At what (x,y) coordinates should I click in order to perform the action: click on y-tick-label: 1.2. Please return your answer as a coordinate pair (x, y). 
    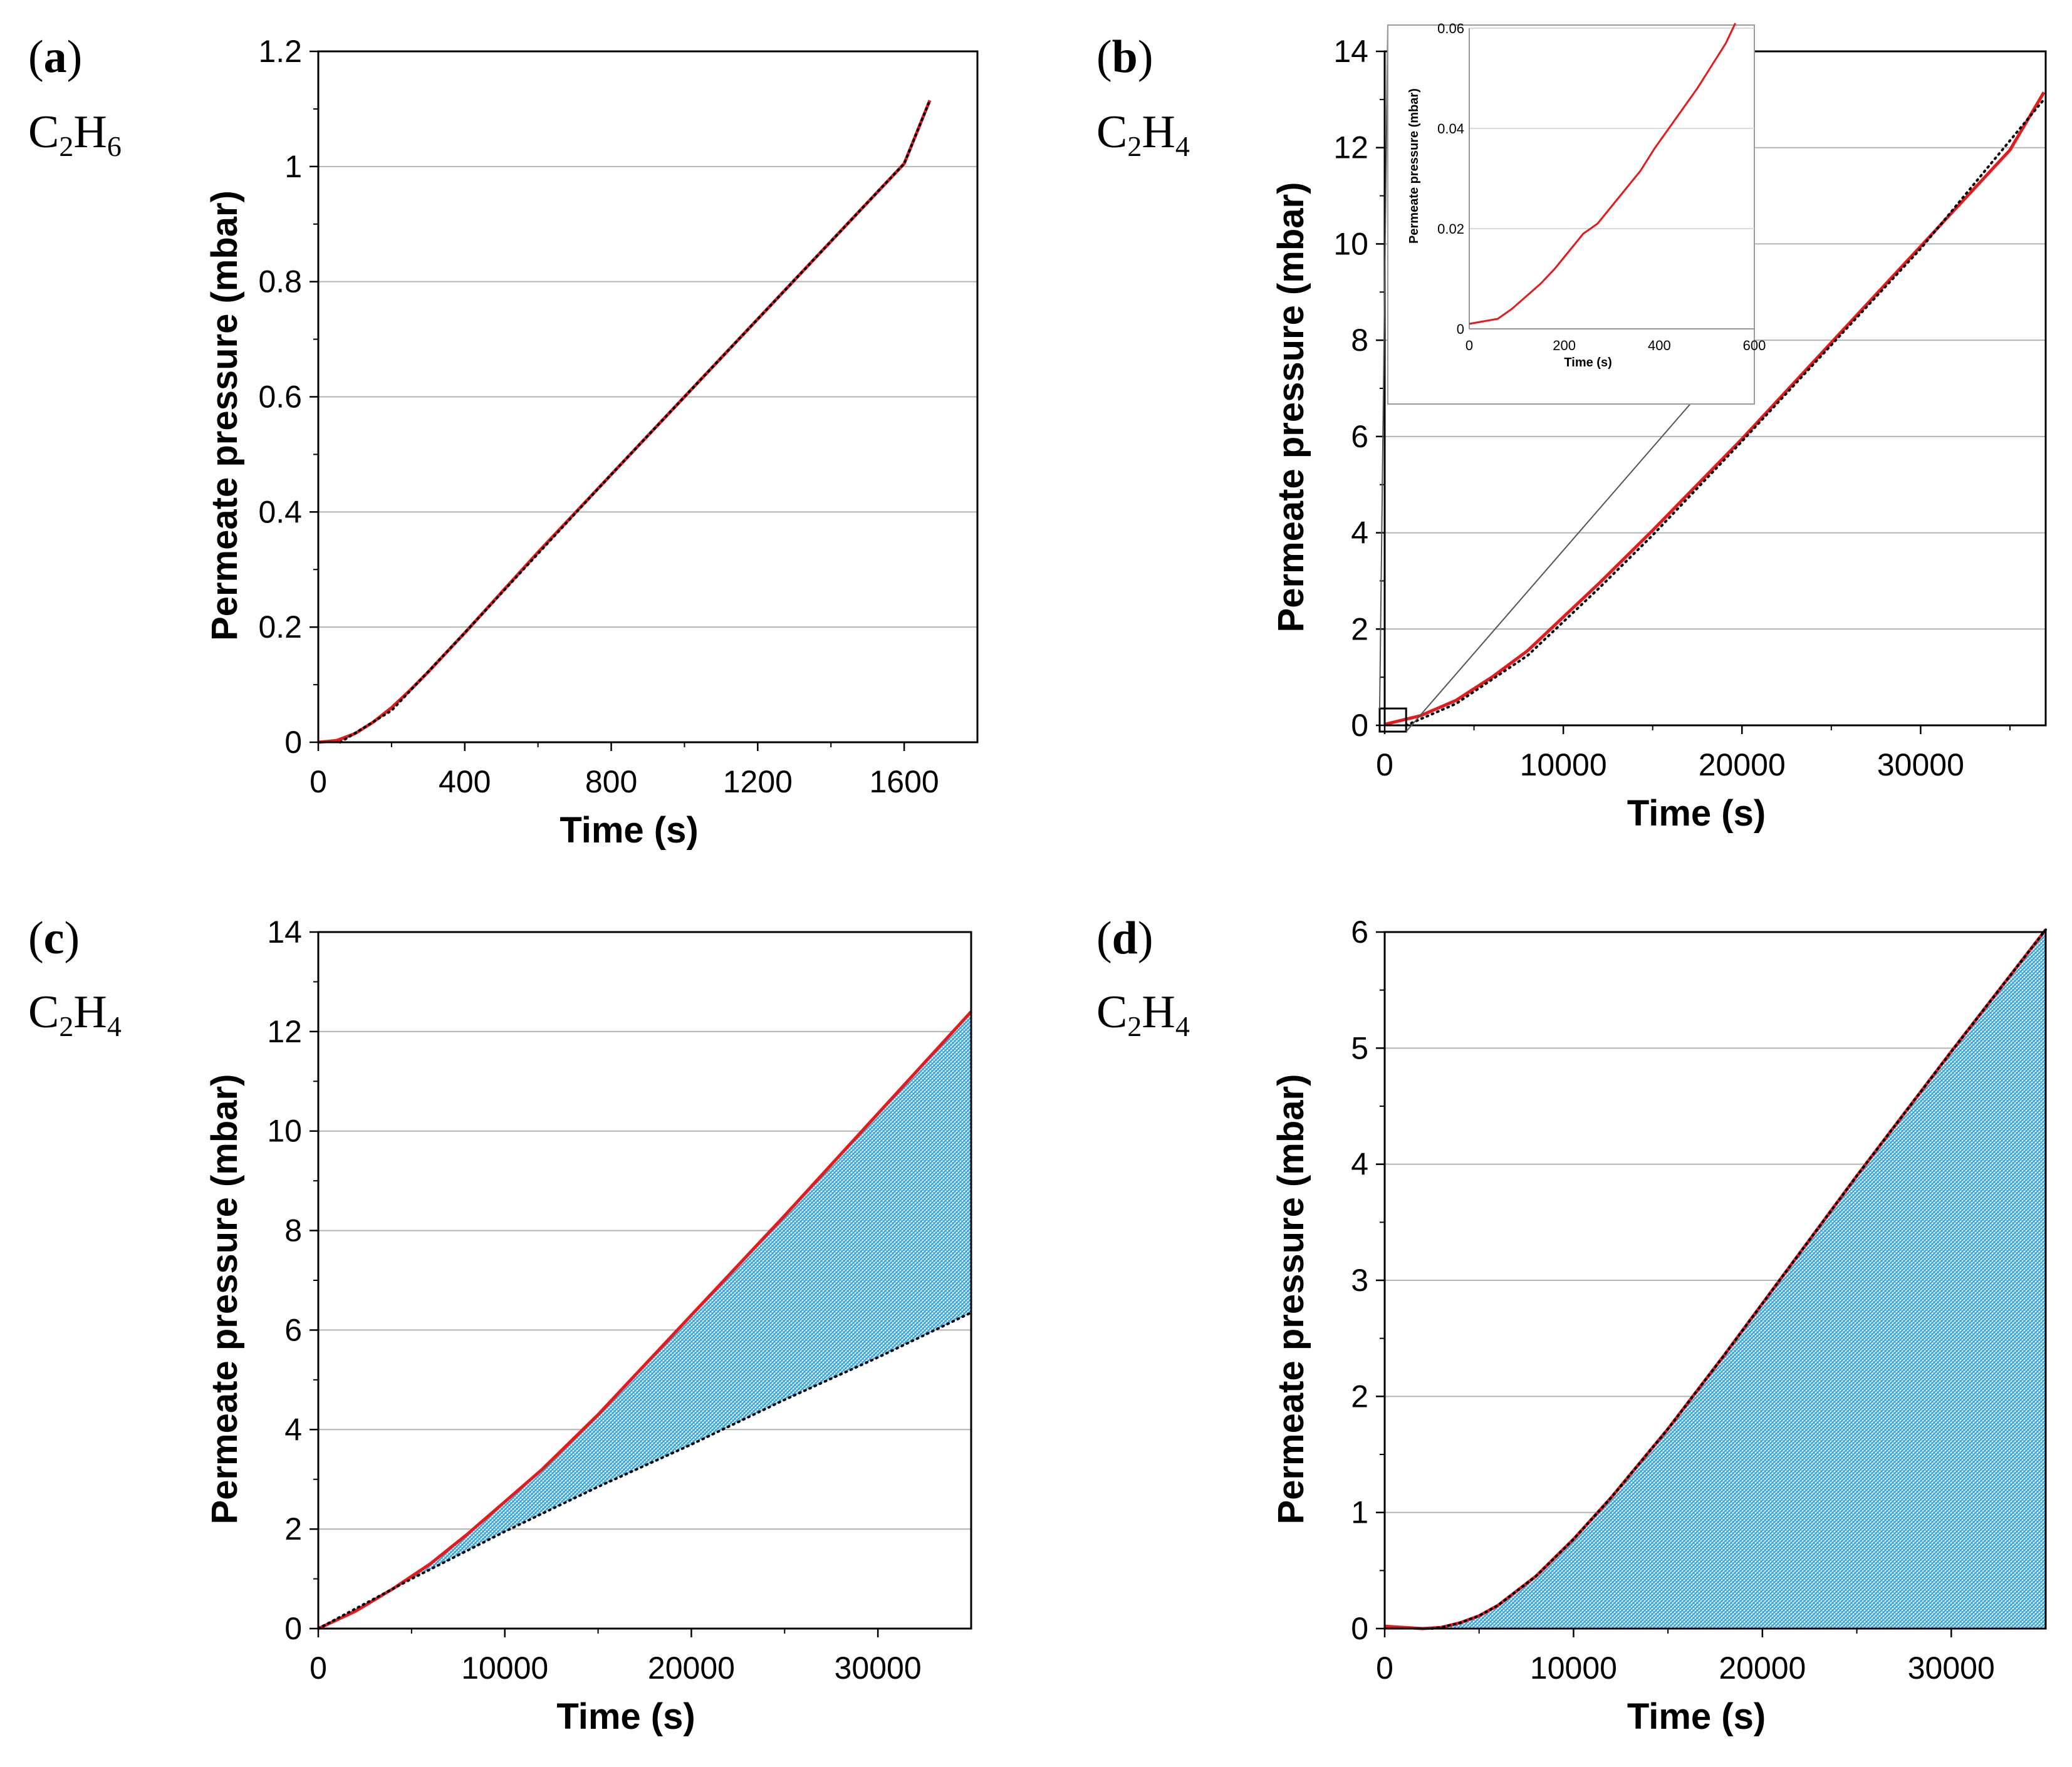
    Looking at the image, I should click on (280, 51).